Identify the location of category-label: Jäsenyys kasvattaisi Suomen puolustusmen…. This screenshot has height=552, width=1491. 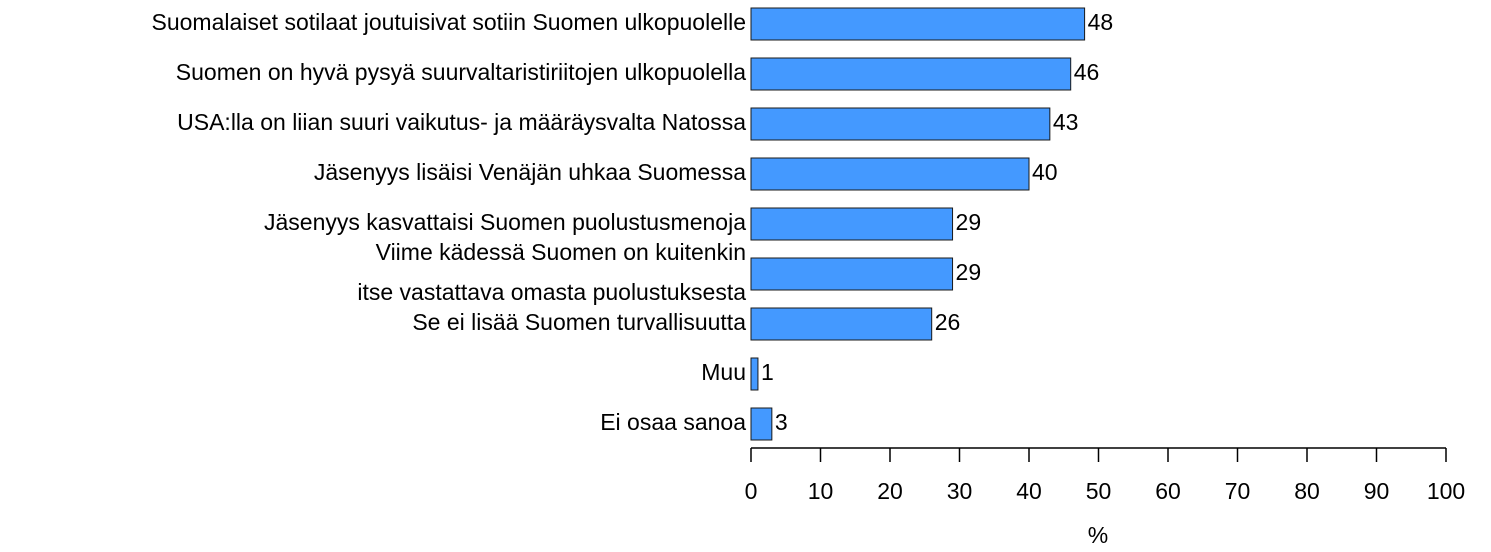
(505, 222).